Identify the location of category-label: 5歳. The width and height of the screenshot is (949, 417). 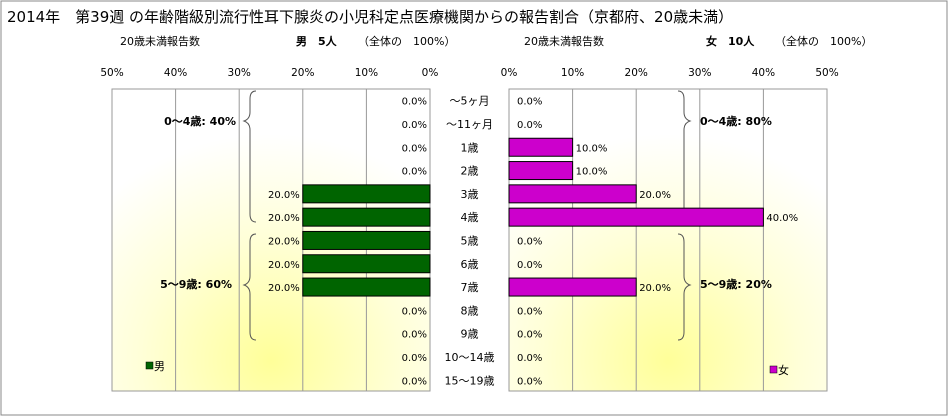
(470, 240).